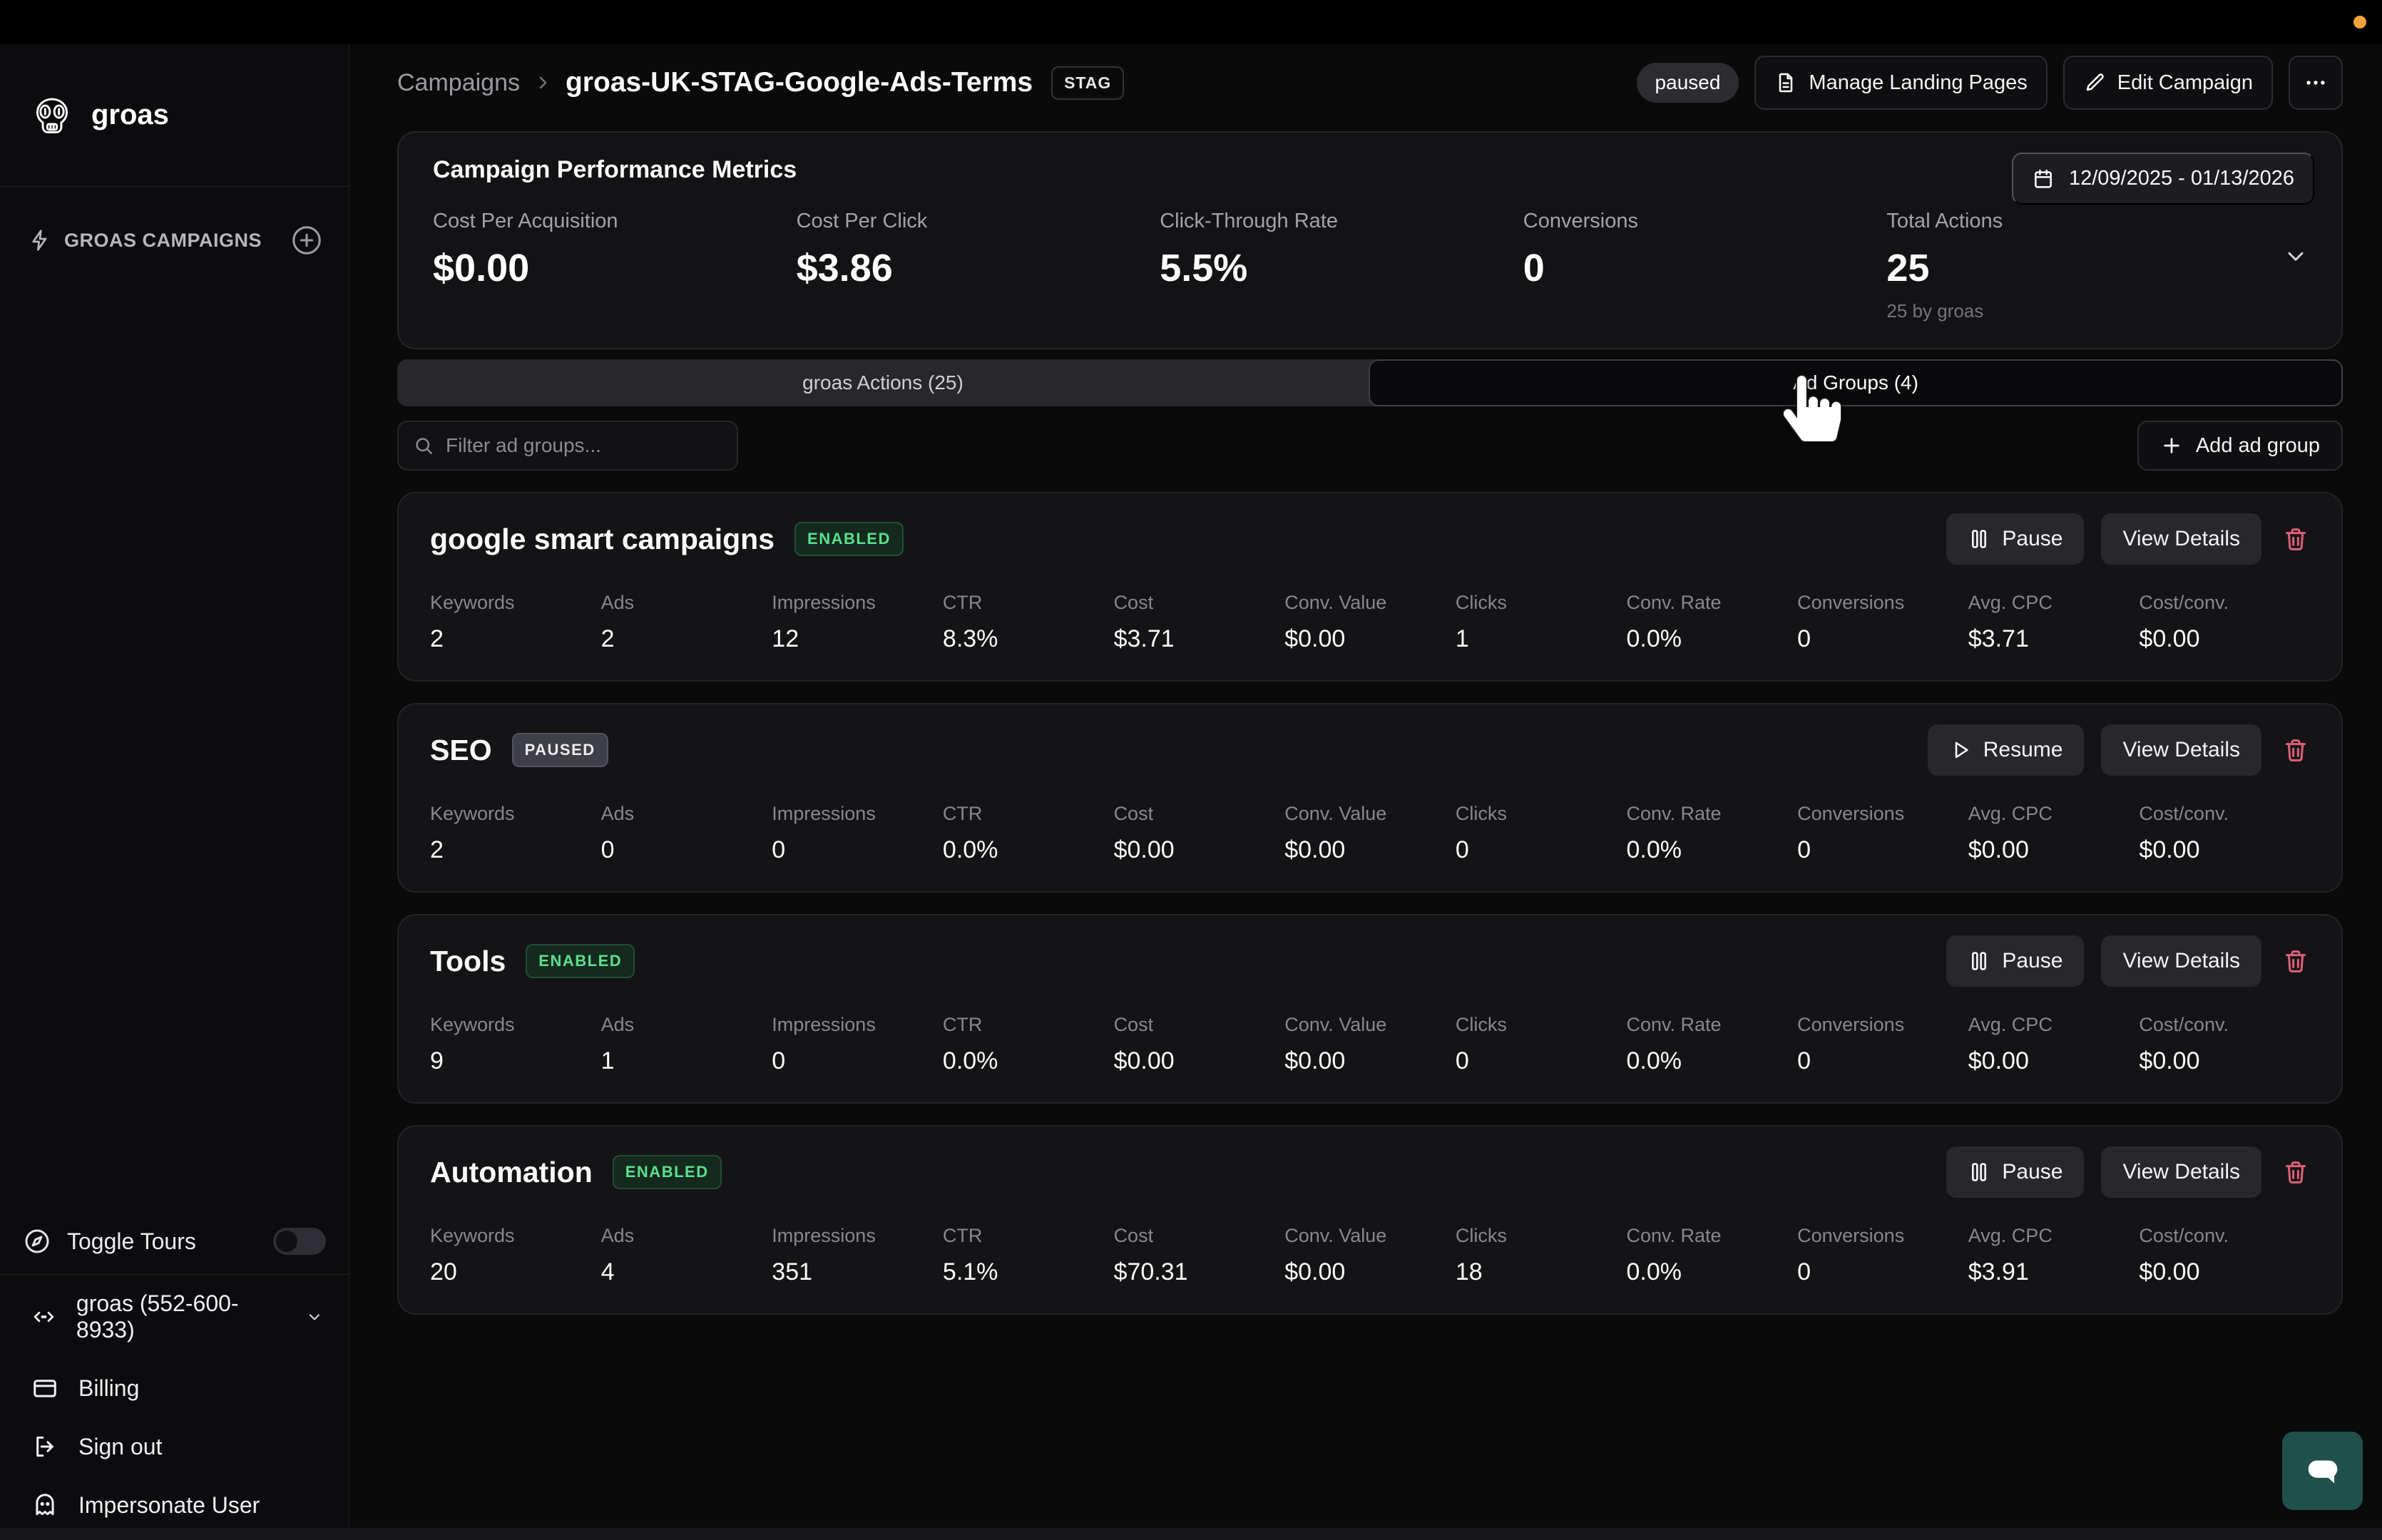  Describe the element at coordinates (1711, 1255) in the screenshot. I see `stat-cell: Conv. Rate 0.0%` at that location.